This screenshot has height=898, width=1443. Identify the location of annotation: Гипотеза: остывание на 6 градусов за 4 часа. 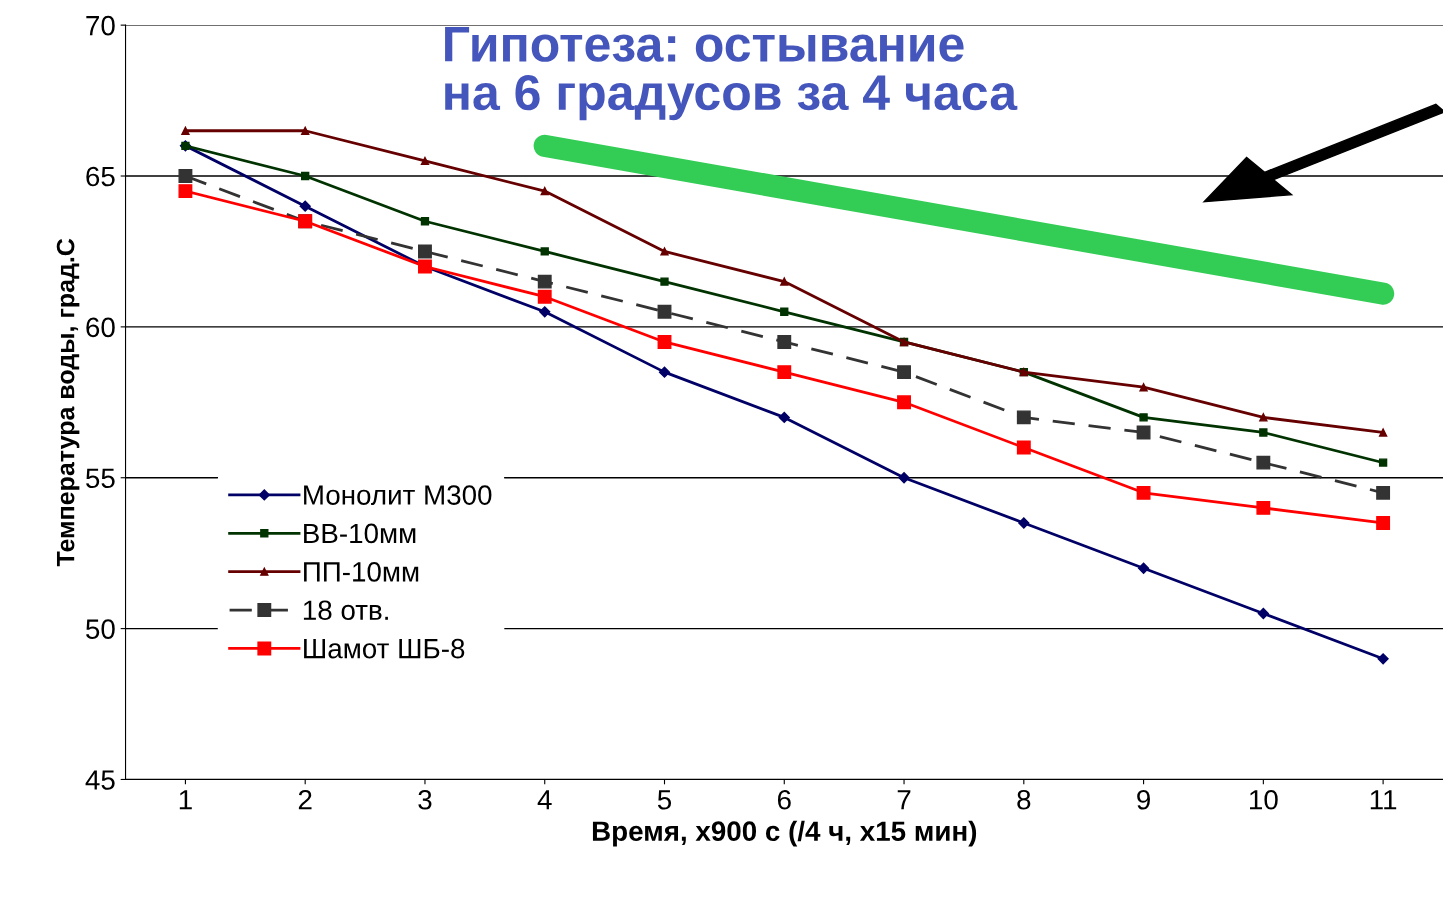
(731, 73).